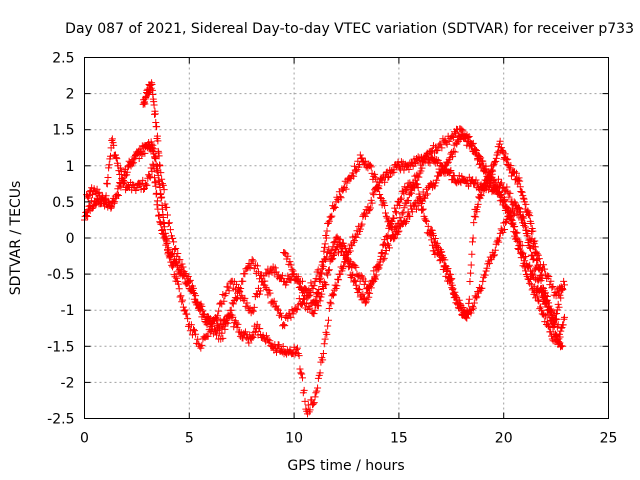 This screenshot has width=640, height=480. Describe the element at coordinates (63, 59) in the screenshot. I see `y-tick-label: 2.5` at that location.